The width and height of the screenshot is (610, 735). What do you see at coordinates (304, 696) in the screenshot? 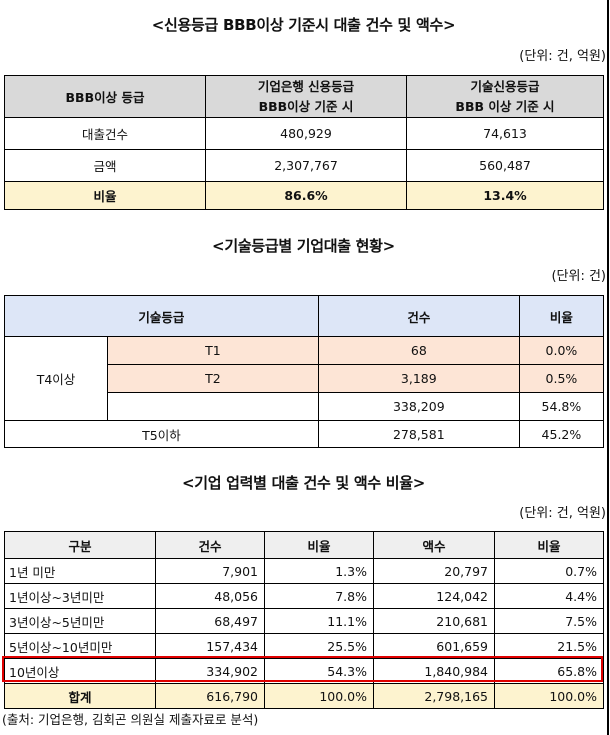
I see `table-row-total: 합계 616,790 100.0% 2,798,165 100.0%` at bounding box center [304, 696].